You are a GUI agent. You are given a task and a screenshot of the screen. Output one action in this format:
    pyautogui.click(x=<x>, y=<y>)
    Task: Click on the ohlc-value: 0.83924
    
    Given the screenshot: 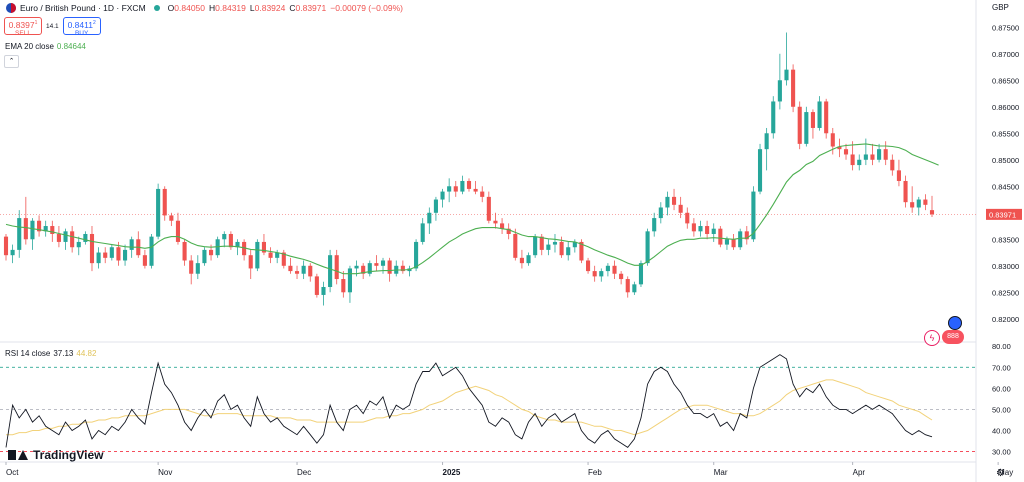 What is the action you would take?
    pyautogui.click(x=270, y=8)
    